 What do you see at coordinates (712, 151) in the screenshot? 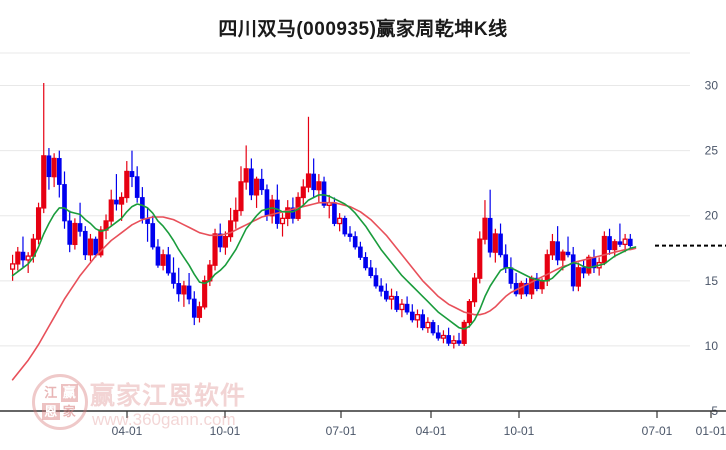
I see `svg-text: 25` at bounding box center [712, 151].